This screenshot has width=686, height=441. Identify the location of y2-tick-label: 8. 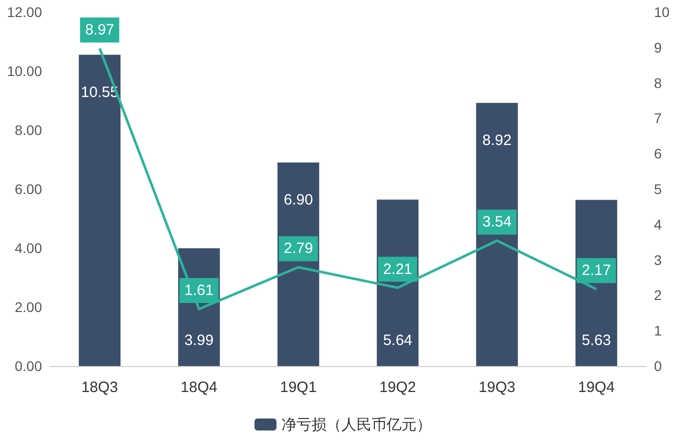
(658, 82).